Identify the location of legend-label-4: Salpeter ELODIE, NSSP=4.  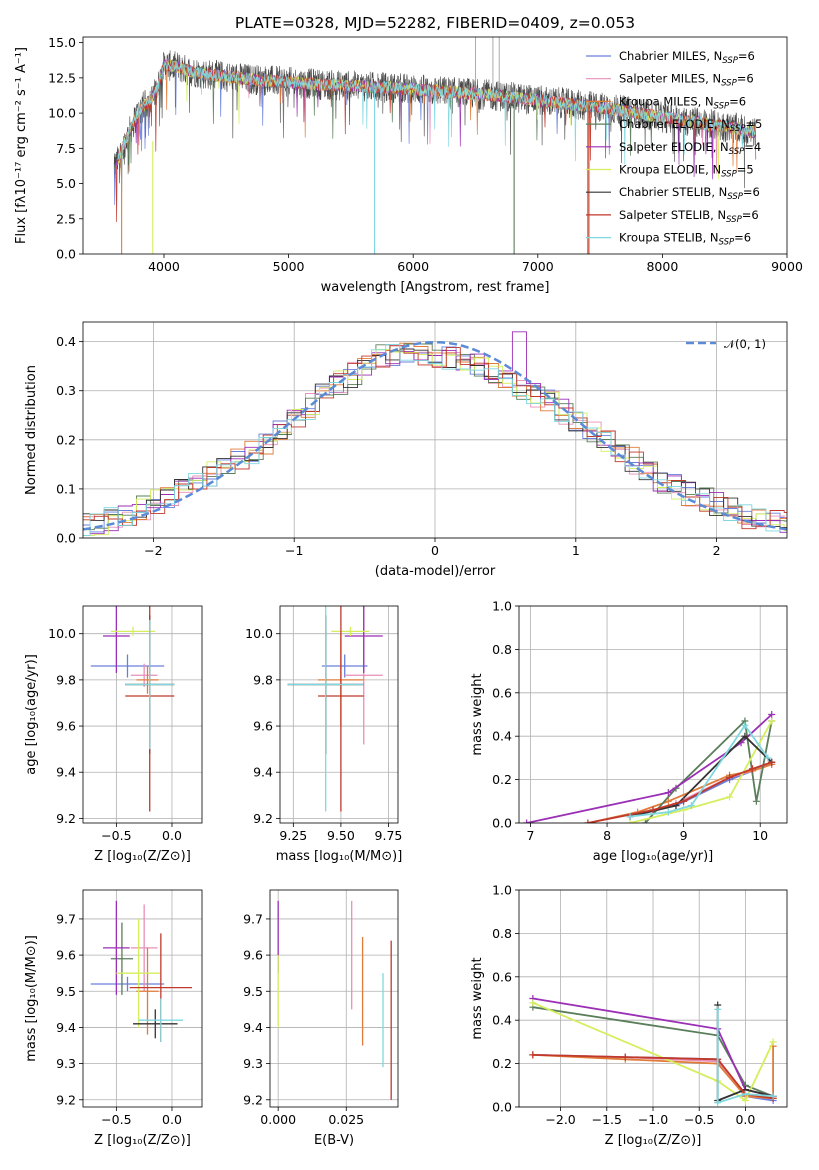
(690, 148).